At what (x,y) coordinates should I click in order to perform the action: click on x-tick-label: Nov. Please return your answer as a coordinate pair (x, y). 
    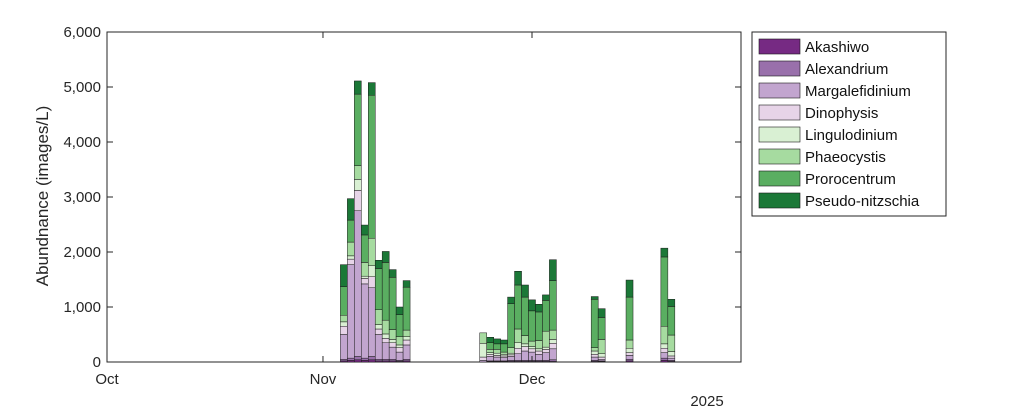
    Looking at the image, I should click on (323, 379).